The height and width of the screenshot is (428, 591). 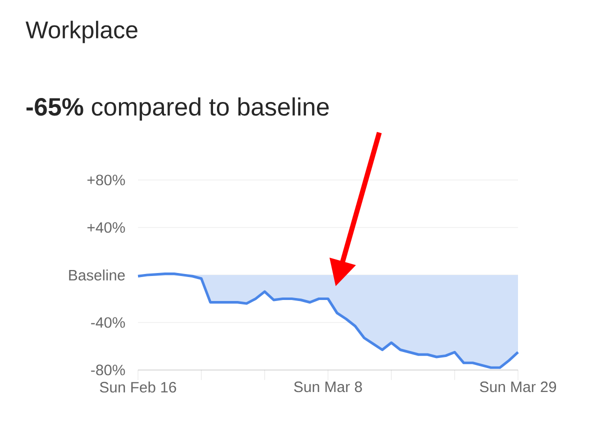 What do you see at coordinates (106, 180) in the screenshot?
I see `y-tick-label: +80%` at bounding box center [106, 180].